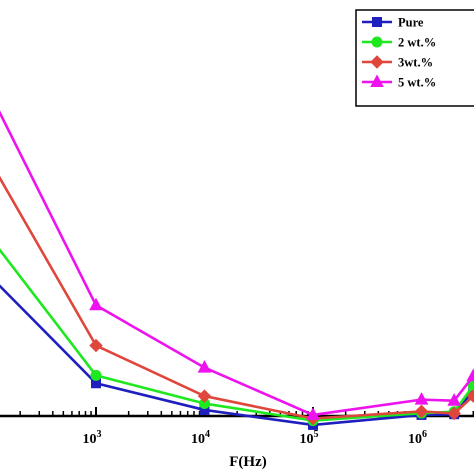 This screenshot has width=474, height=474. I want to click on x-tick-label-exponent: 6, so click(424, 434).